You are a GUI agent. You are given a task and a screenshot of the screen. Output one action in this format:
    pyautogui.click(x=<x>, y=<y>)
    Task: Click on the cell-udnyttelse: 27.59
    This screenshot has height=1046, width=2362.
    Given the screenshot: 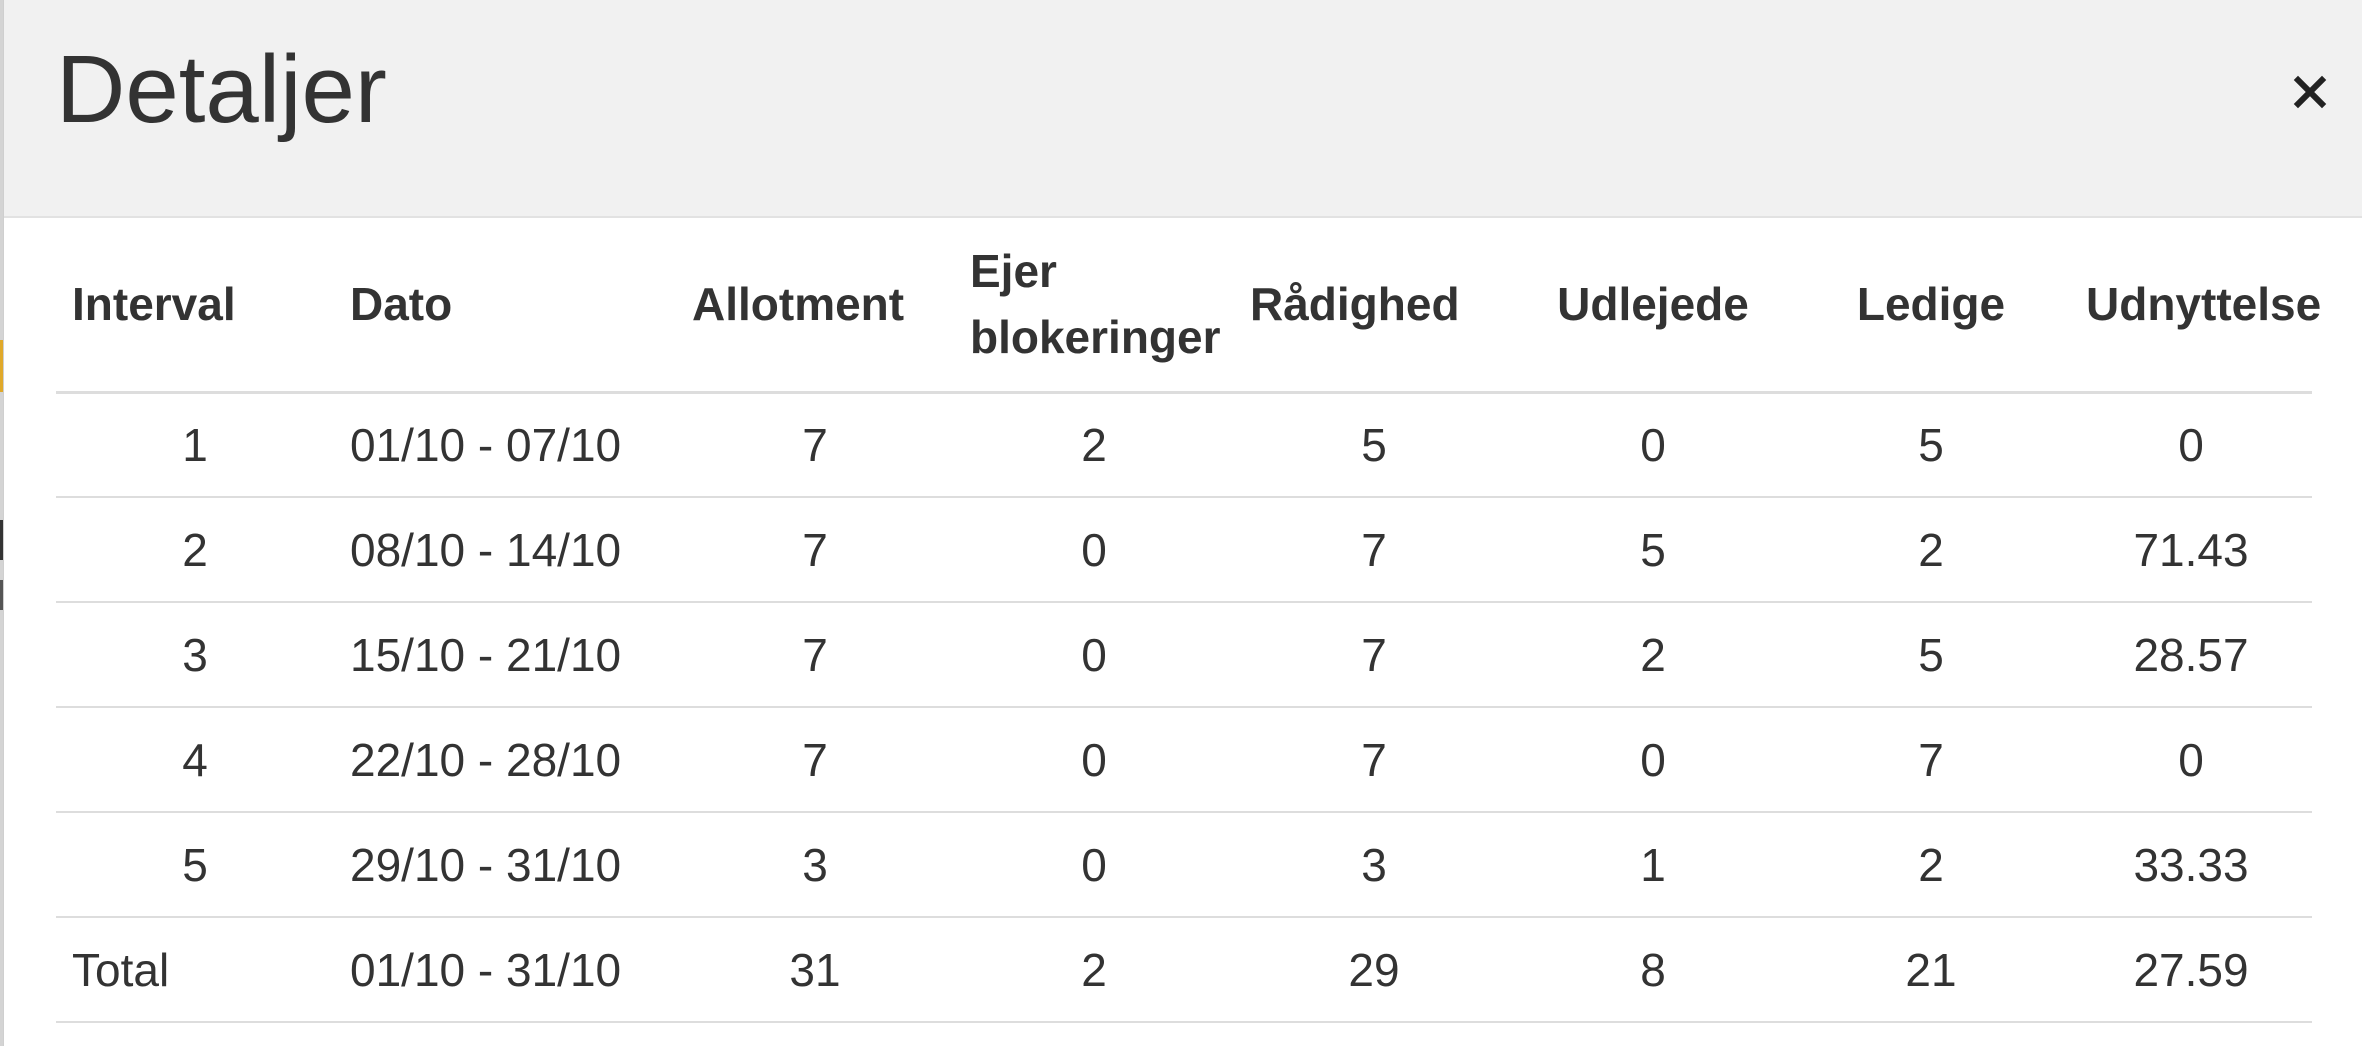 What is the action you would take?
    pyautogui.click(x=2191, y=970)
    